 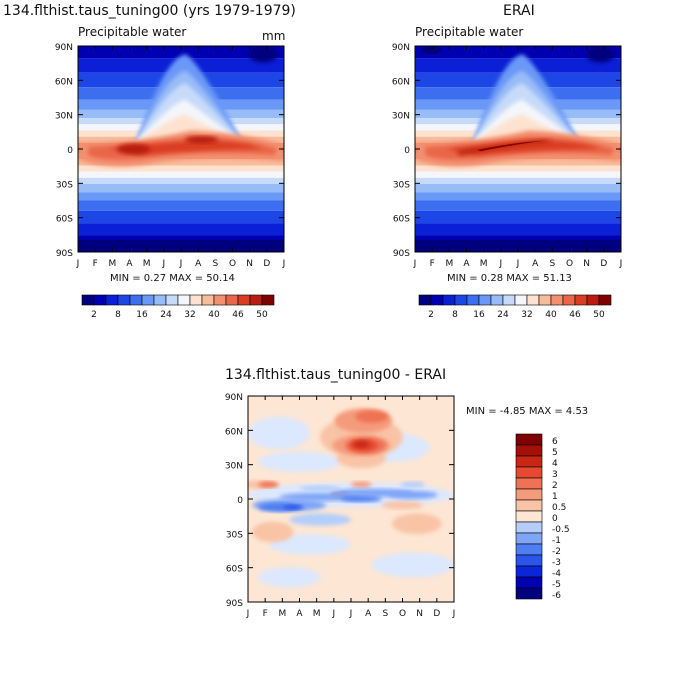 I want to click on panel2-title: ERAI, so click(x=519, y=11).